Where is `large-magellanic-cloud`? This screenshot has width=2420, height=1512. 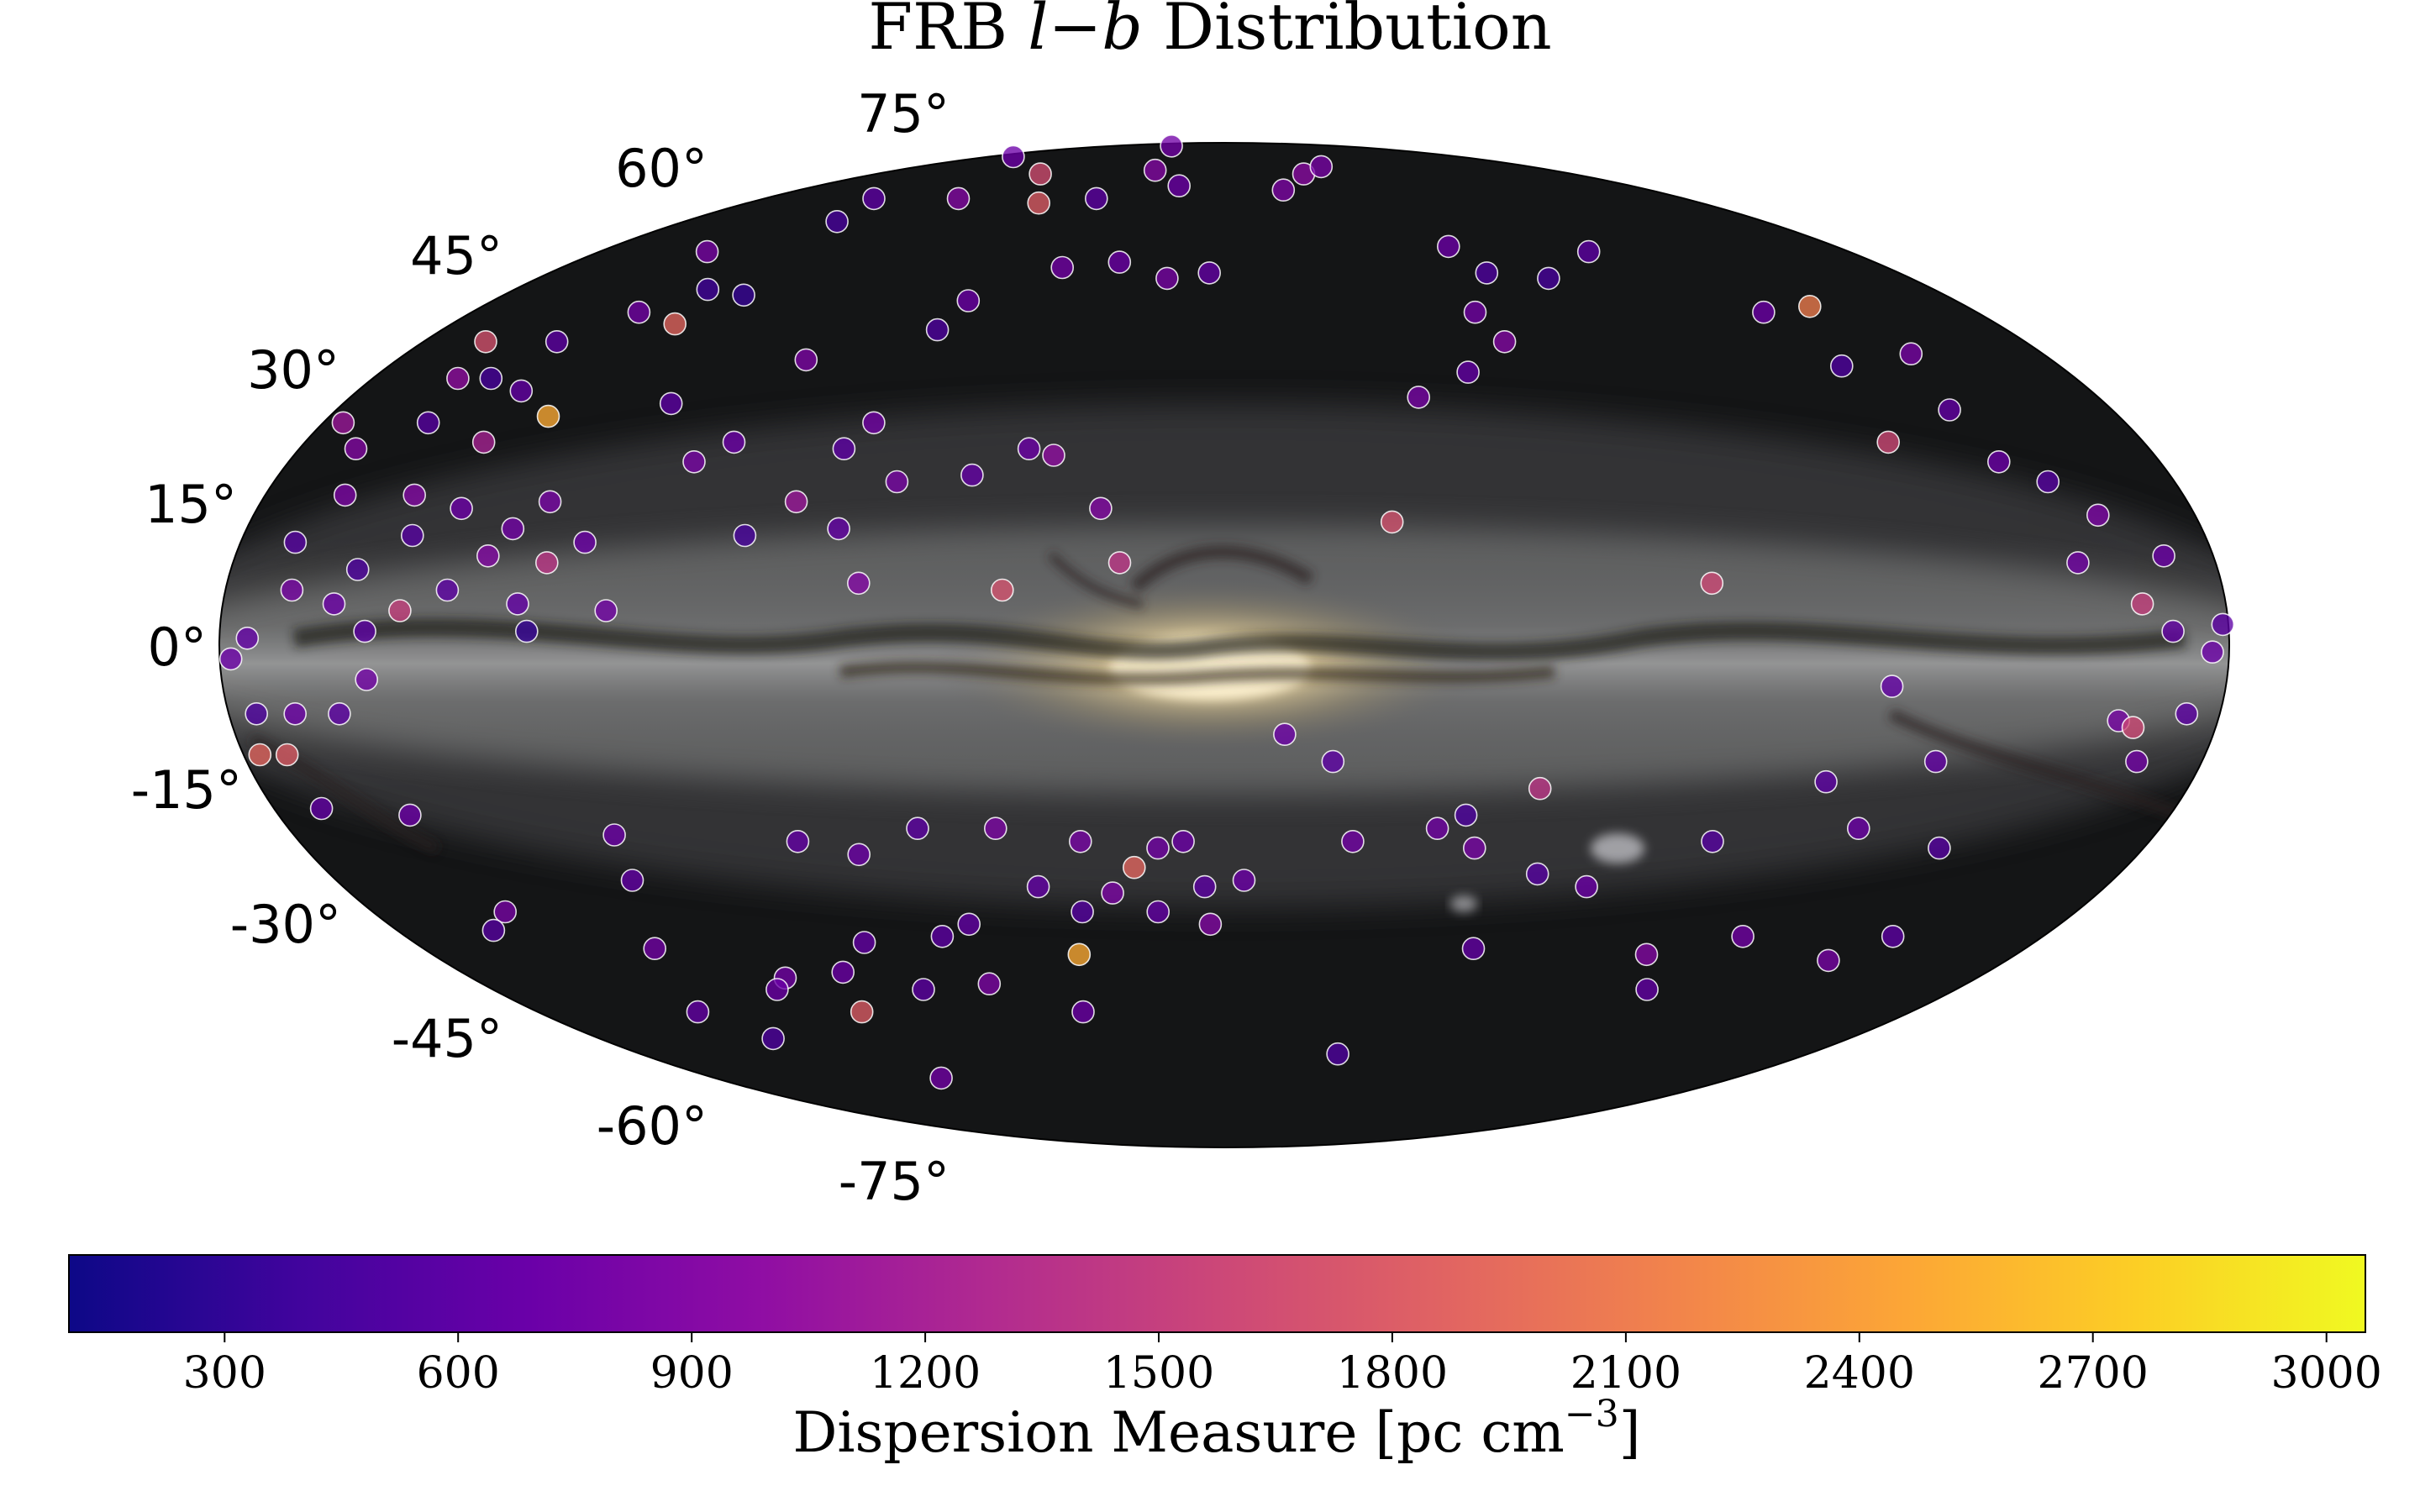
large-magellanic-cloud is located at coordinates (1618, 848).